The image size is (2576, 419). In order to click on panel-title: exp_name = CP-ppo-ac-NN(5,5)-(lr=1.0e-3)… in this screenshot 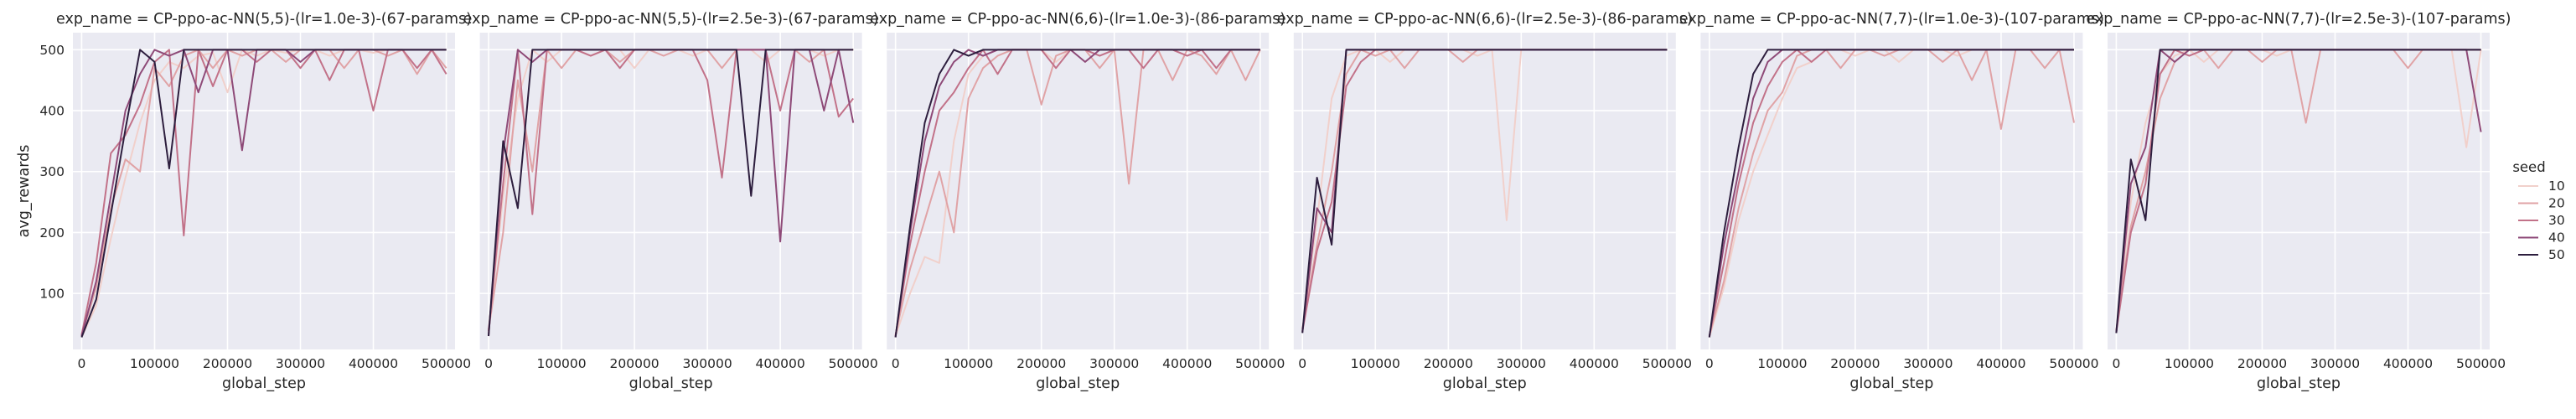, I will do `click(264, 19)`.